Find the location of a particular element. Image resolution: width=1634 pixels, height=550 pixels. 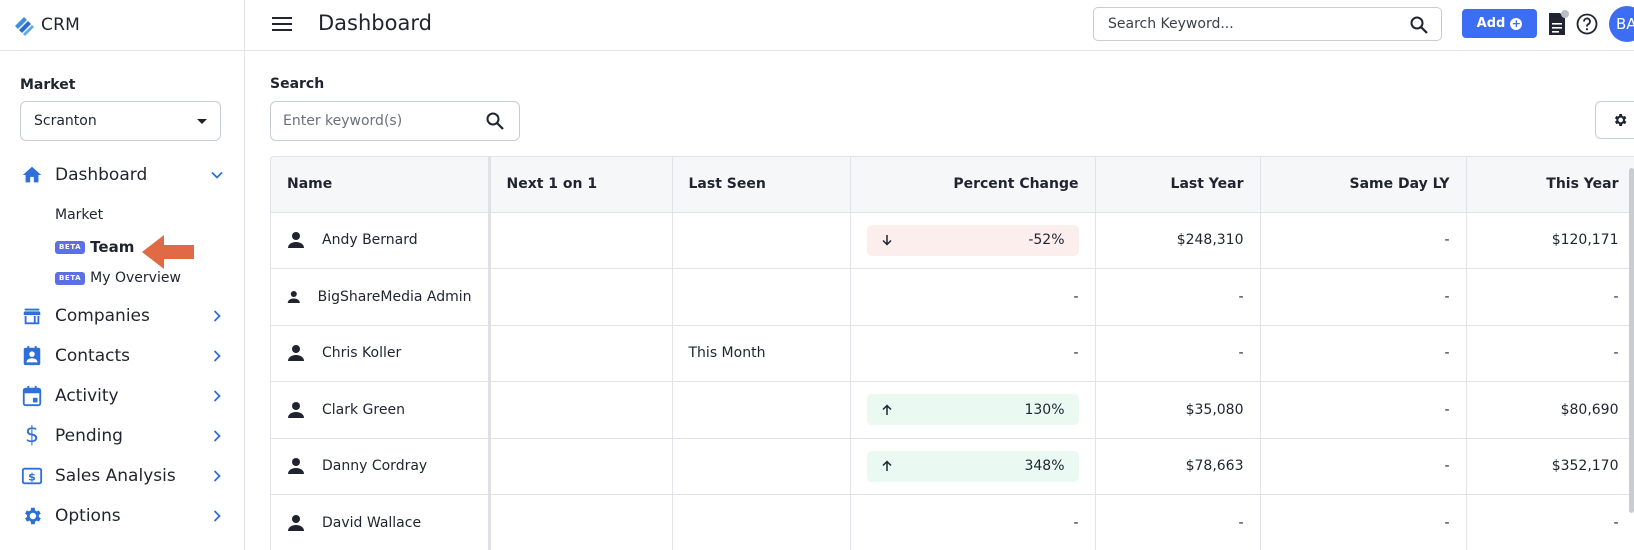

column-header-name: Name is located at coordinates (381, 185).